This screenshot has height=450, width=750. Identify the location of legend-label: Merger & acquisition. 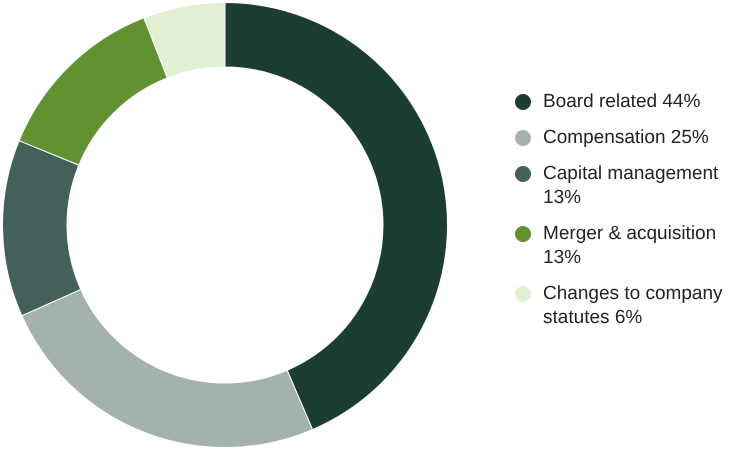
(629, 233).